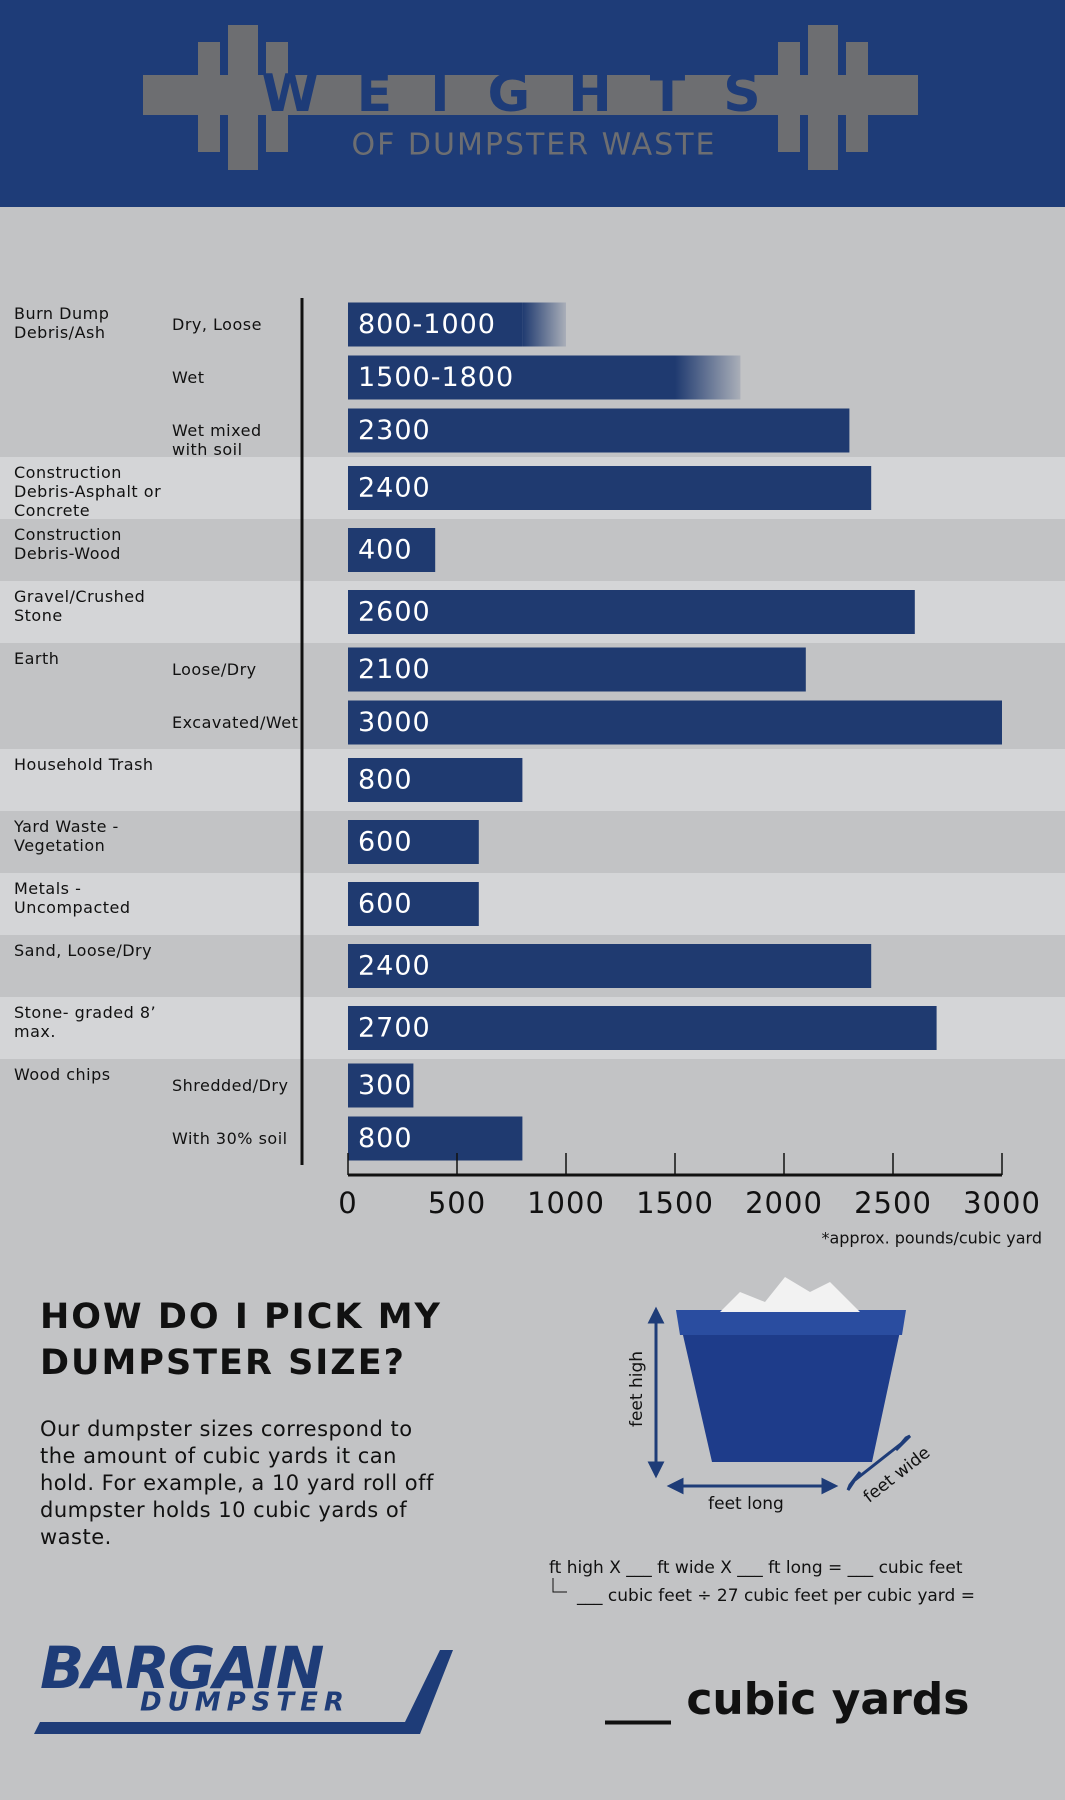 This screenshot has height=1800, width=1065. I want to click on logo-swoosh, so click(243, 1692).